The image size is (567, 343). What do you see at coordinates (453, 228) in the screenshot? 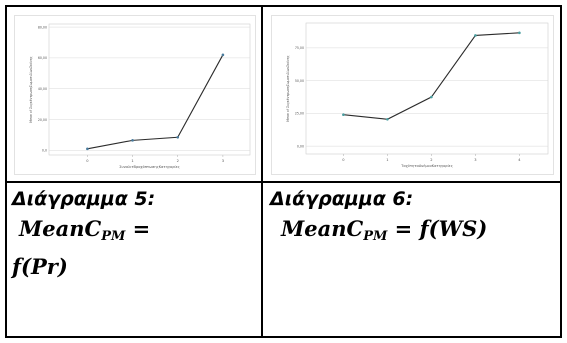
I see `formula-function: f(WS)` at bounding box center [453, 228].